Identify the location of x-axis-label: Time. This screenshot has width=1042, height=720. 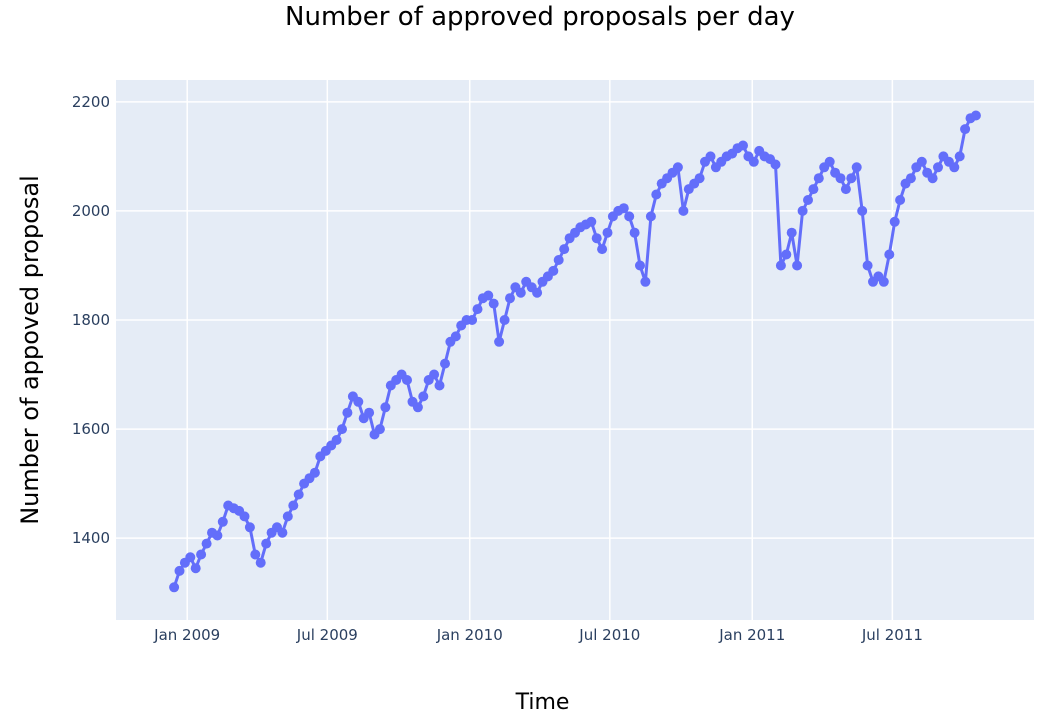
(542, 702).